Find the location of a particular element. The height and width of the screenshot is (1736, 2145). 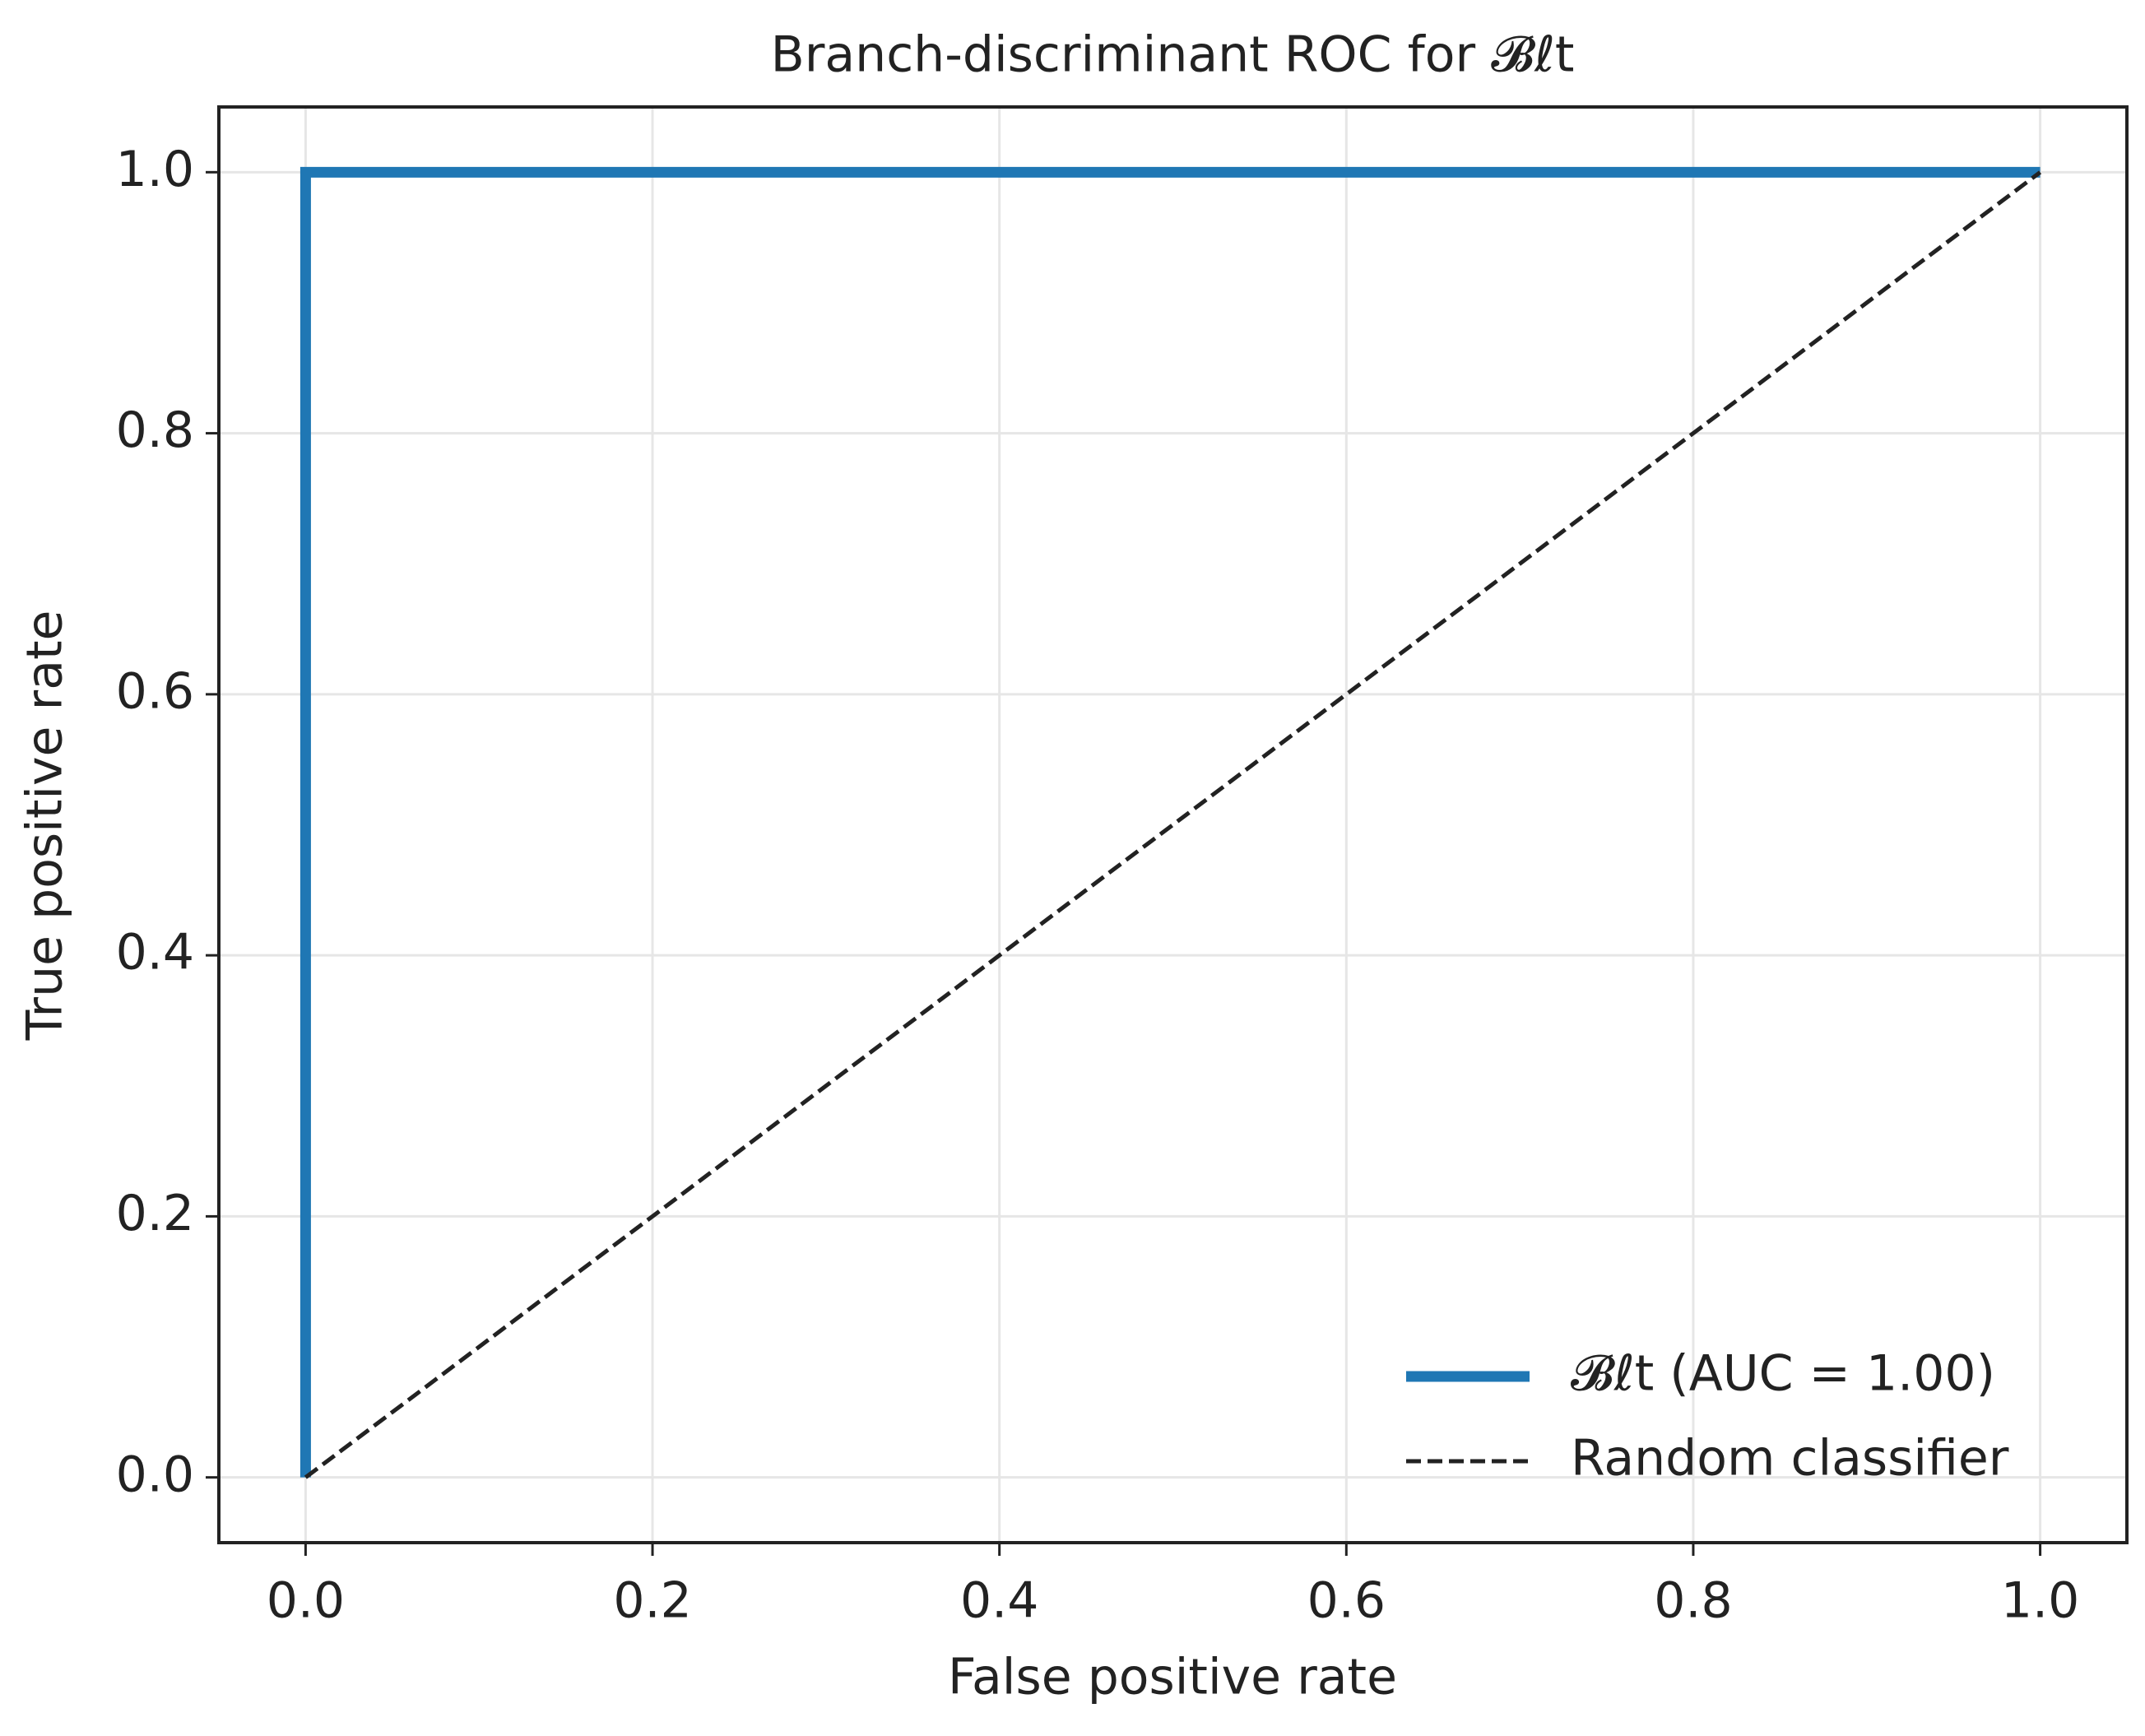

y-tick-label: 0.6 is located at coordinates (155, 691).